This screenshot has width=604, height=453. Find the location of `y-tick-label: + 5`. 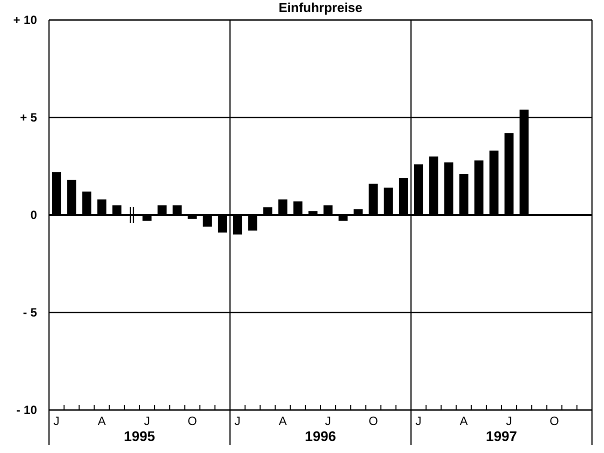

y-tick-label: + 5 is located at coordinates (29, 117).